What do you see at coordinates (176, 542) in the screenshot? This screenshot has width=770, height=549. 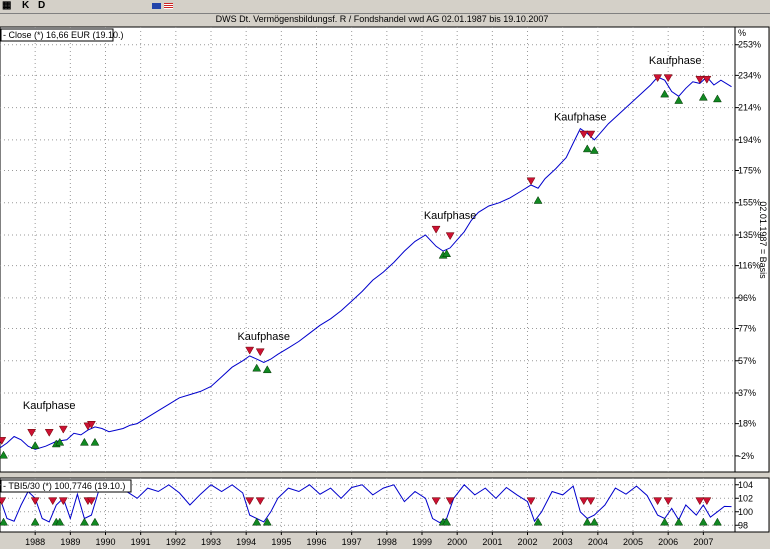 I see `x-tick-label: 1992` at bounding box center [176, 542].